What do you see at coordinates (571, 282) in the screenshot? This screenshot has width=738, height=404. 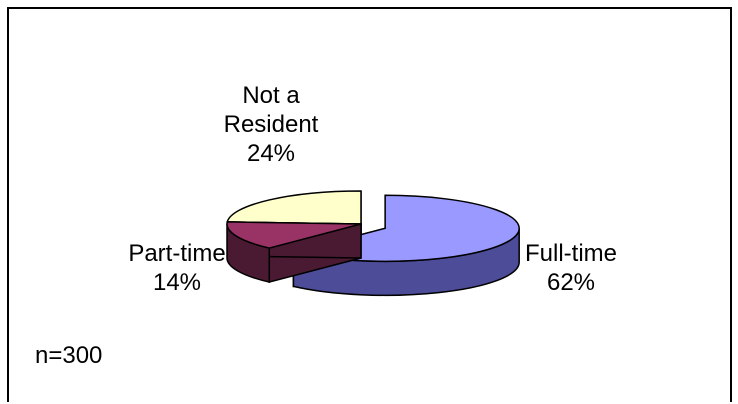 I see `label-full-time-pct: 62%` at bounding box center [571, 282].